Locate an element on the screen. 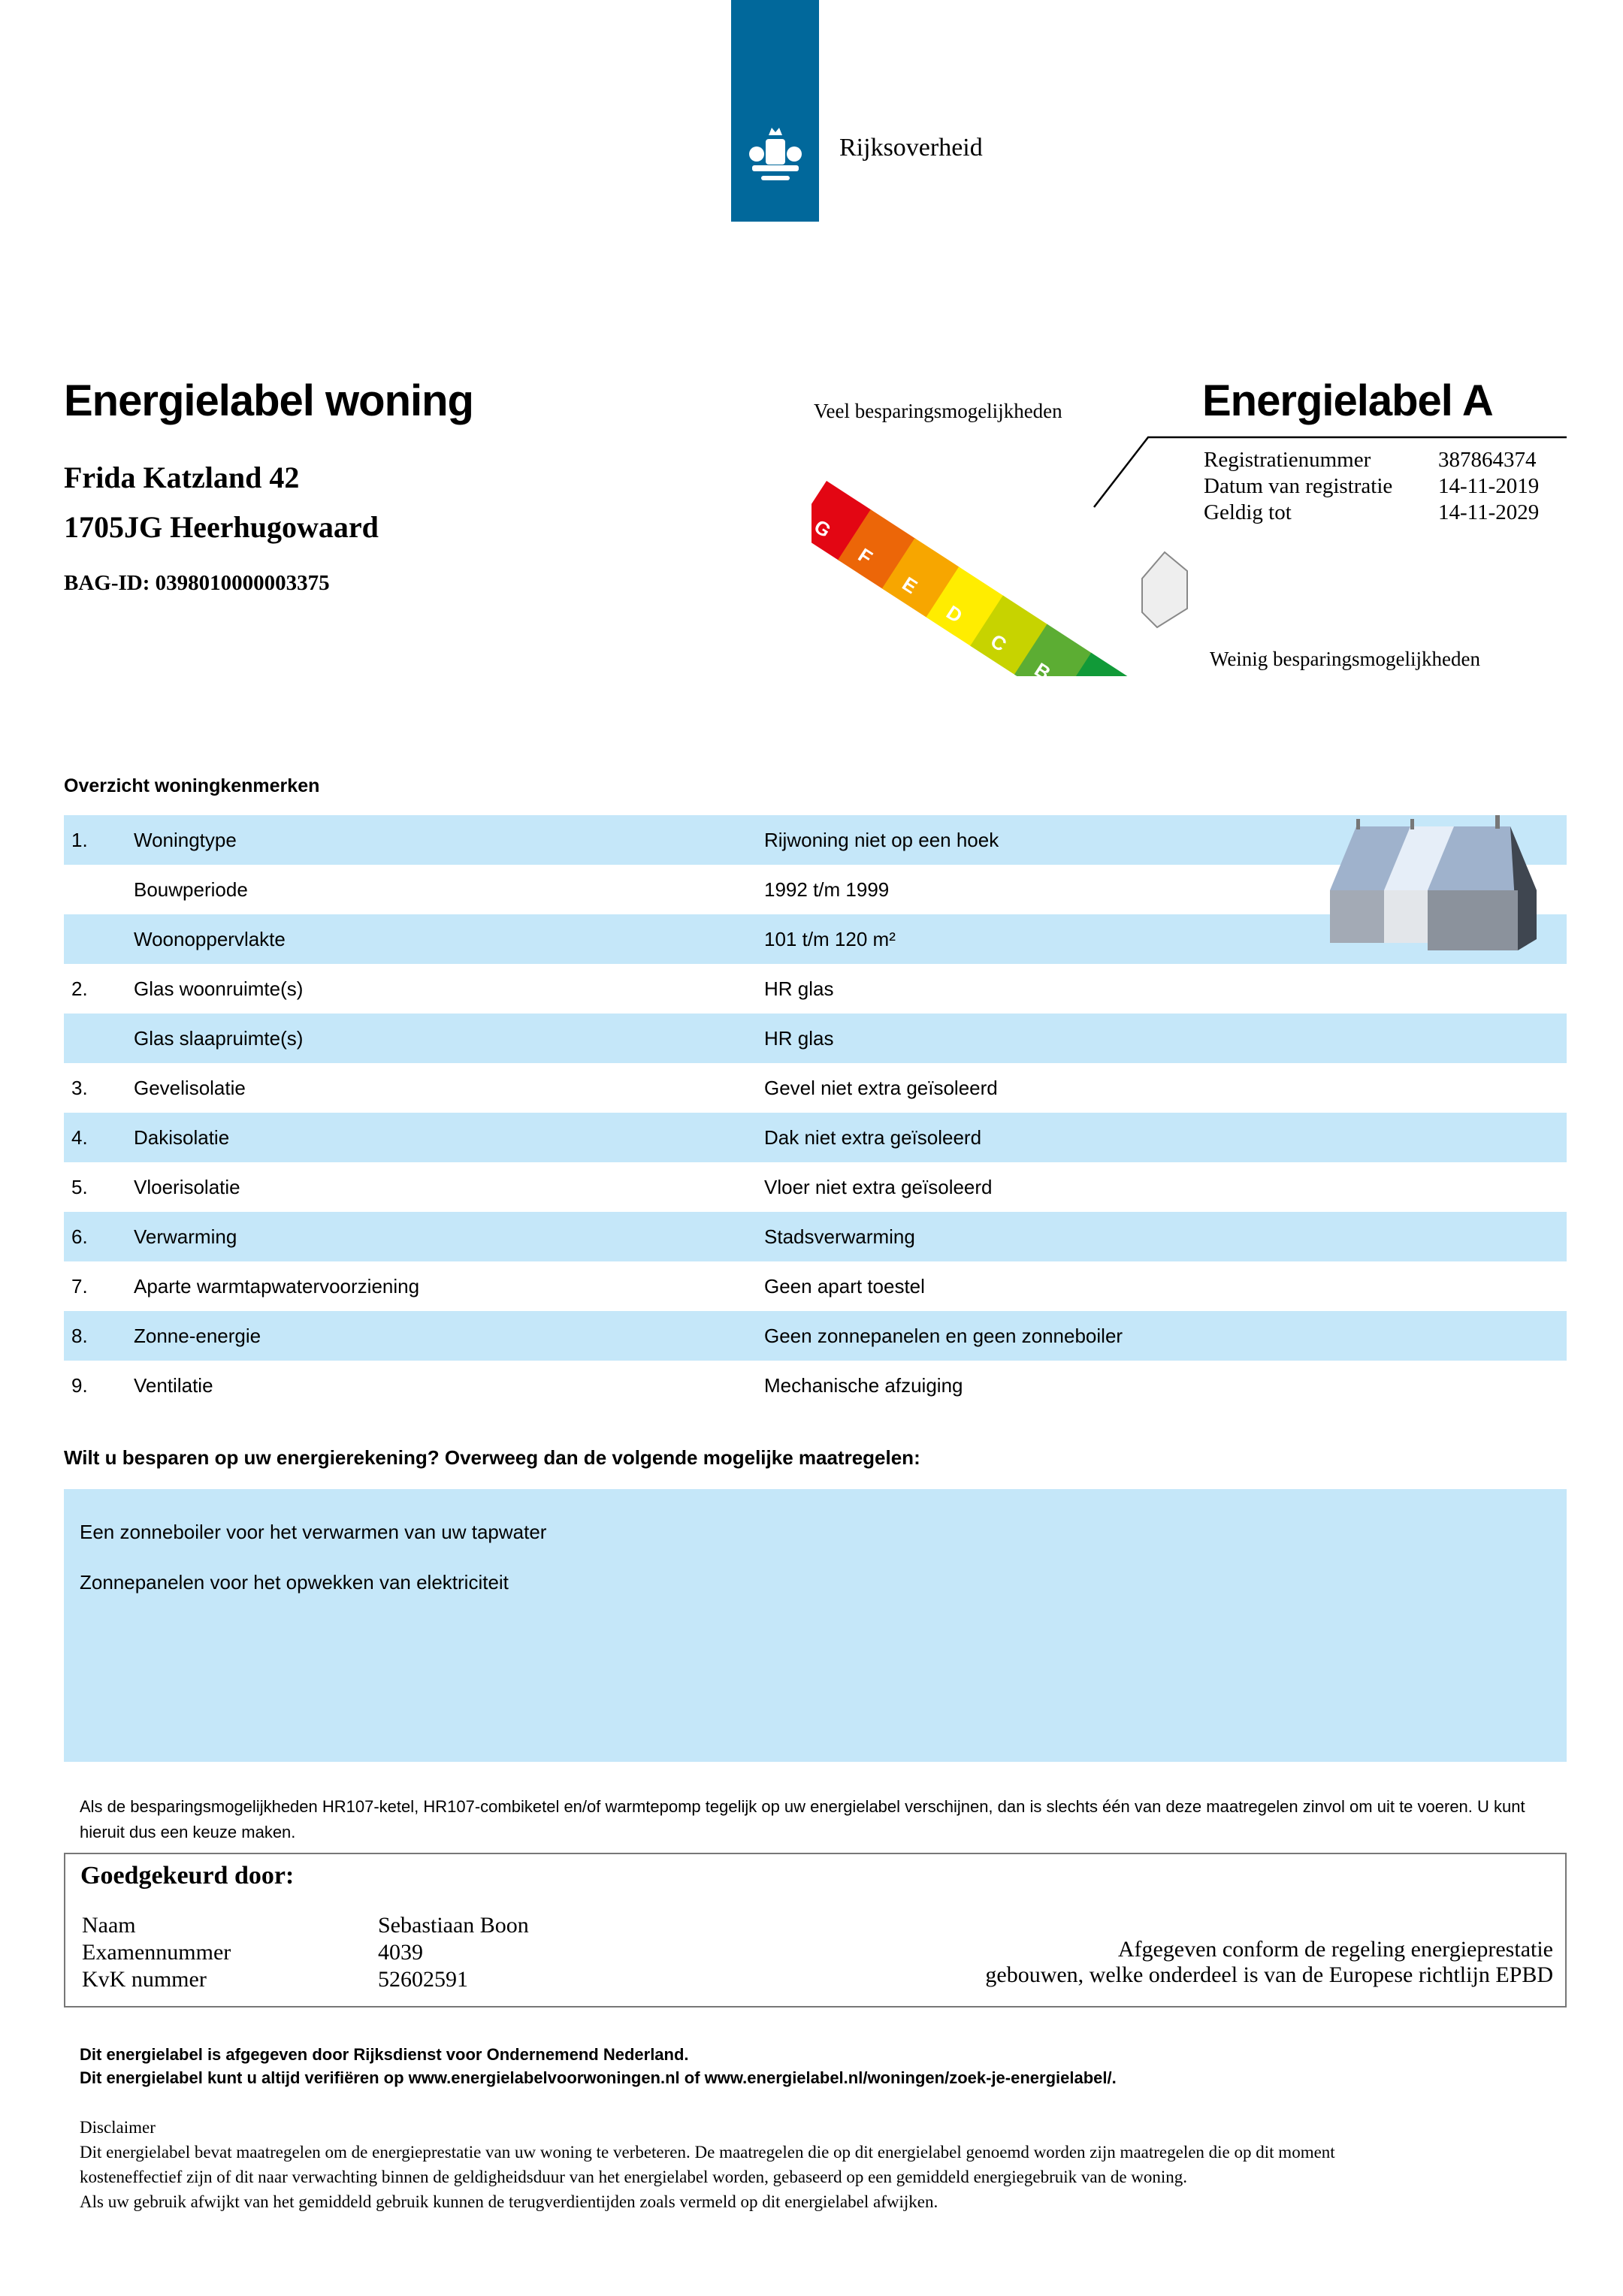 Image resolution: width=1623 pixels, height=2296 pixels. registration-key: Datum van registratie is located at coordinates (1298, 486).